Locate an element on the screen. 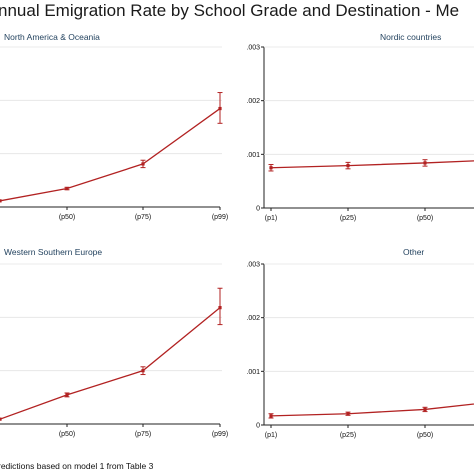 The height and width of the screenshot is (474, 474). panel-title: Nordic countries is located at coordinates (410, 37).